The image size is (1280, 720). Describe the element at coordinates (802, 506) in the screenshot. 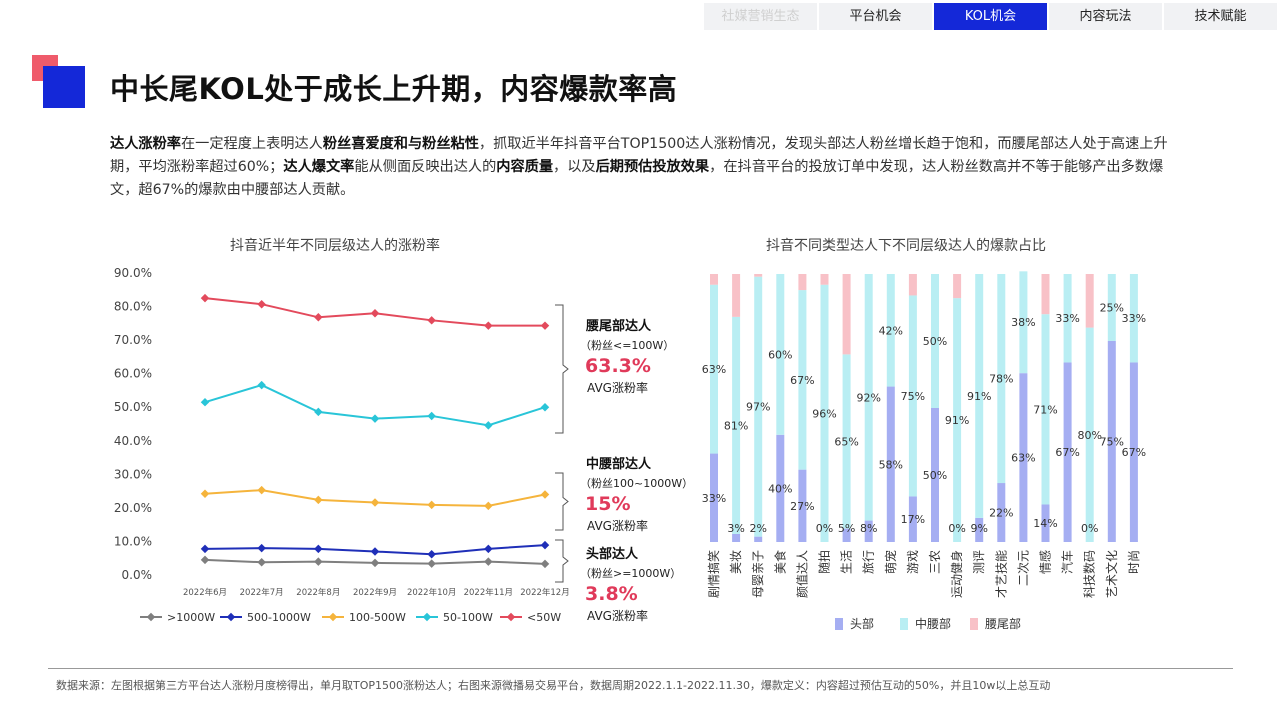

I see `data-label-head: 27%` at that location.